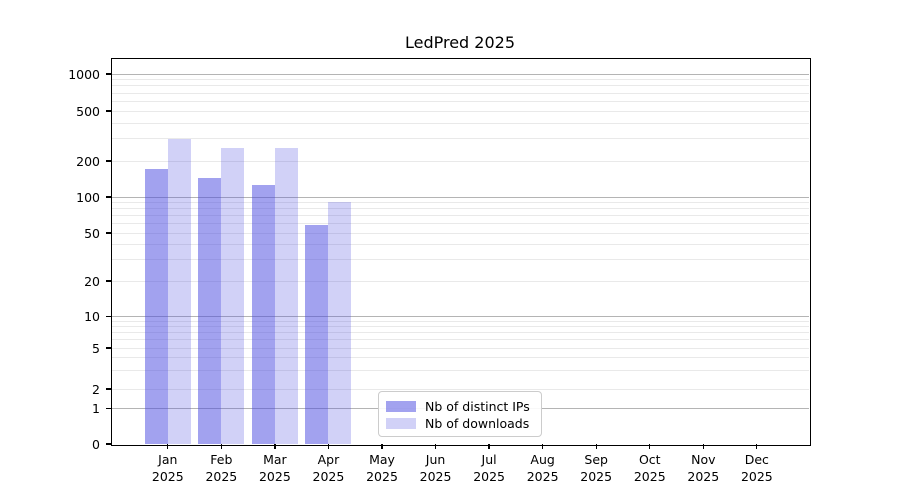 This screenshot has height=500, width=900. What do you see at coordinates (96, 389) in the screenshot?
I see `y-tick-label: 2` at bounding box center [96, 389].